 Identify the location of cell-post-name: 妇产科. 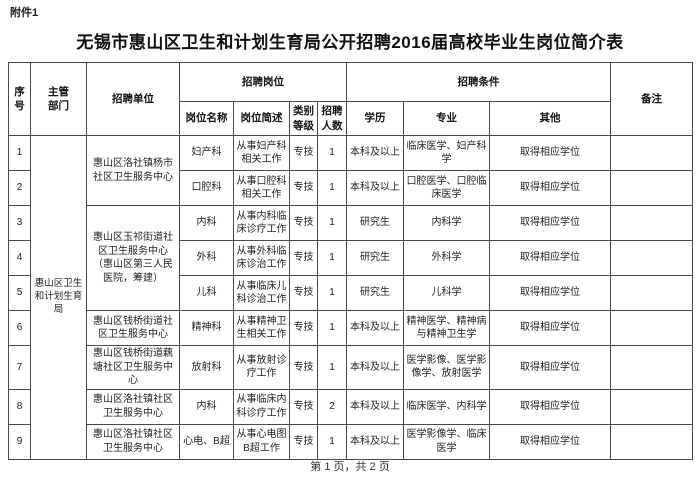
(206, 153).